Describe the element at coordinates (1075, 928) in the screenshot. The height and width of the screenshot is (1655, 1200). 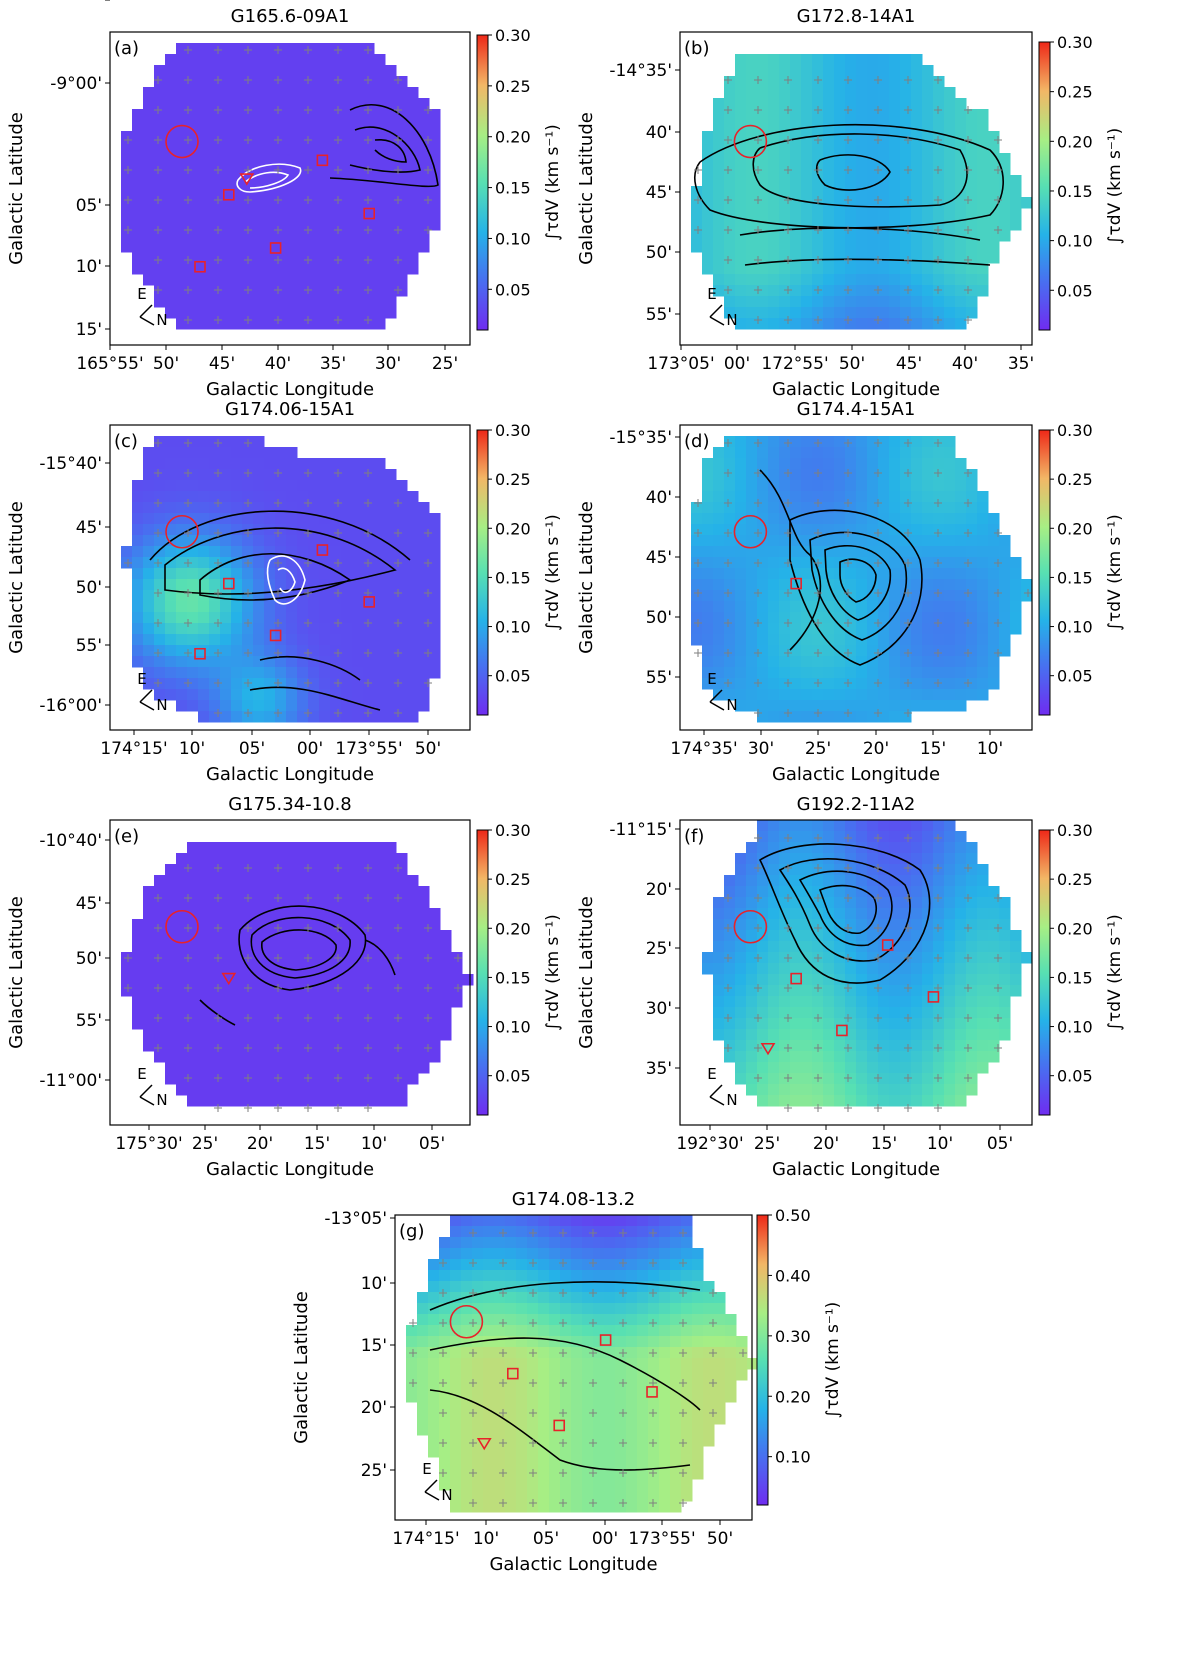
I see `colorbar-tick-label: 0.20` at that location.